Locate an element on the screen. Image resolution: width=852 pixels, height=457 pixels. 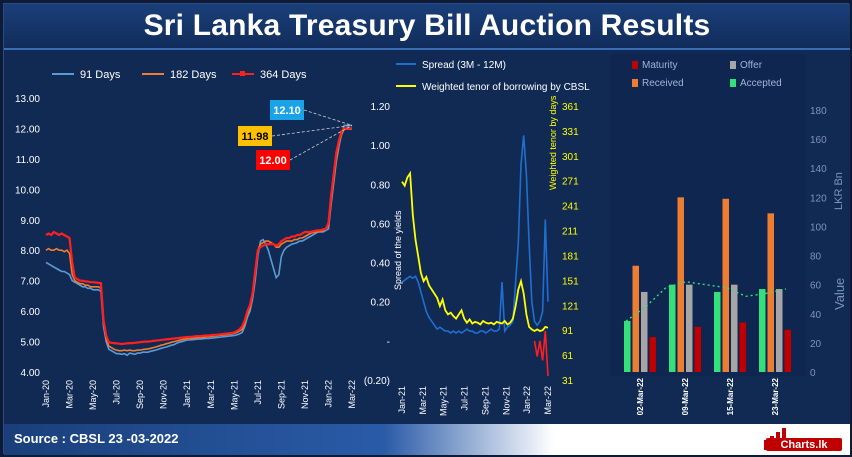
series-line-negative-spread is located at coordinates (541, 354).